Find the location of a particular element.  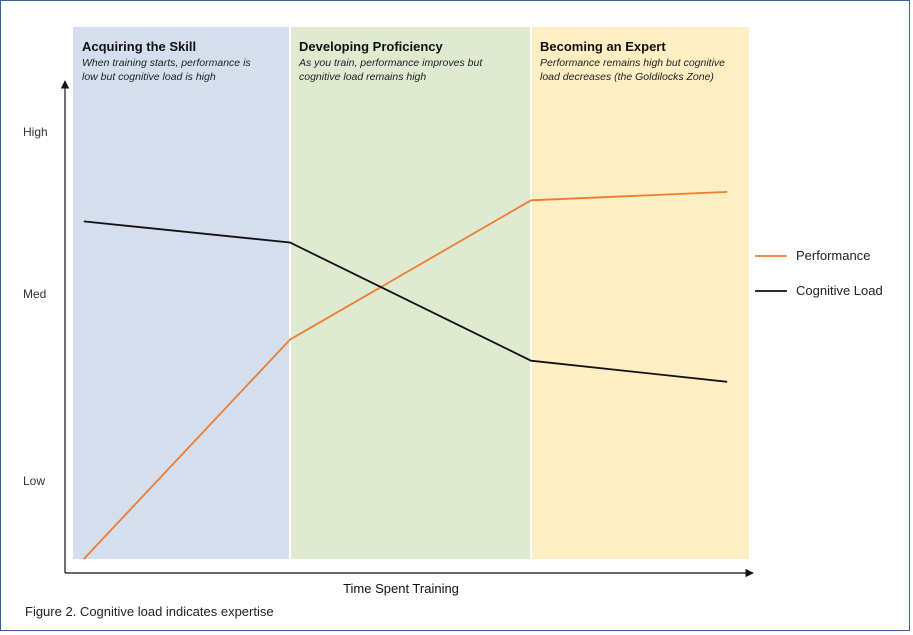

y-tick-label-high: High is located at coordinates (35, 132).